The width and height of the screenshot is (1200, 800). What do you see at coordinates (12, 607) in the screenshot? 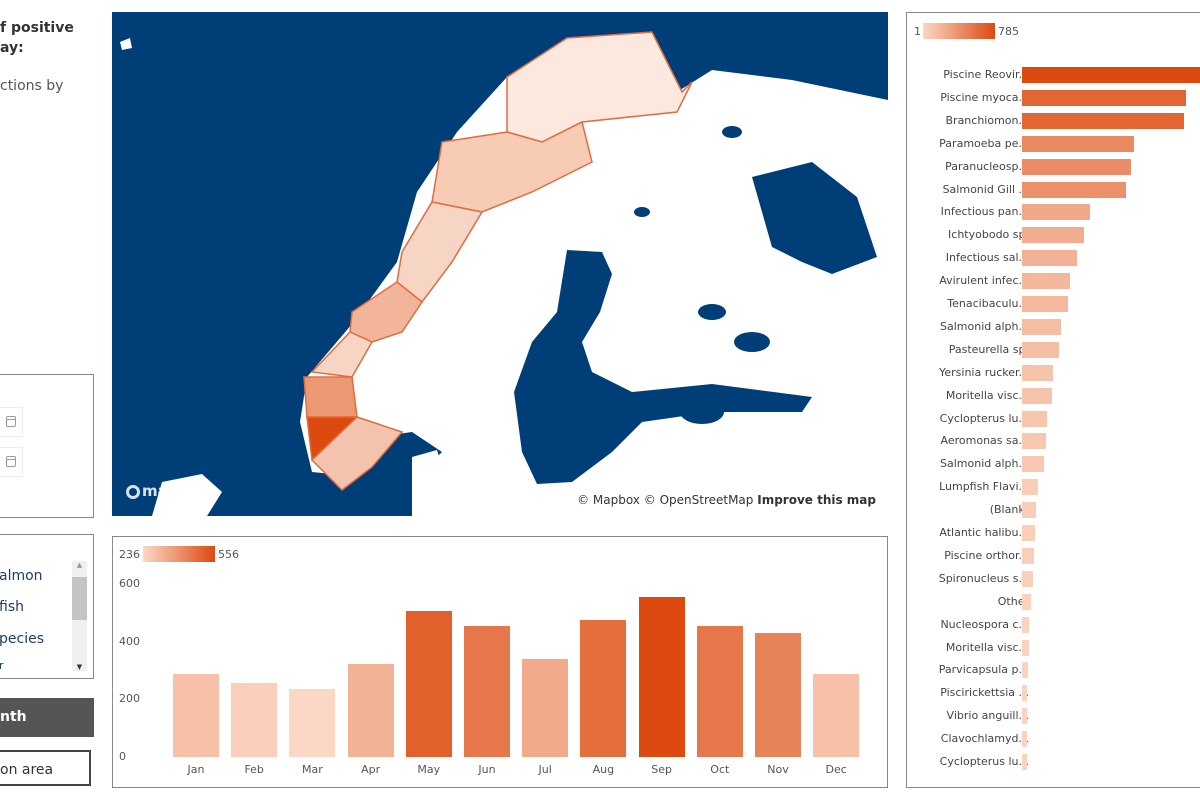
I see `list-item: fish` at bounding box center [12, 607].